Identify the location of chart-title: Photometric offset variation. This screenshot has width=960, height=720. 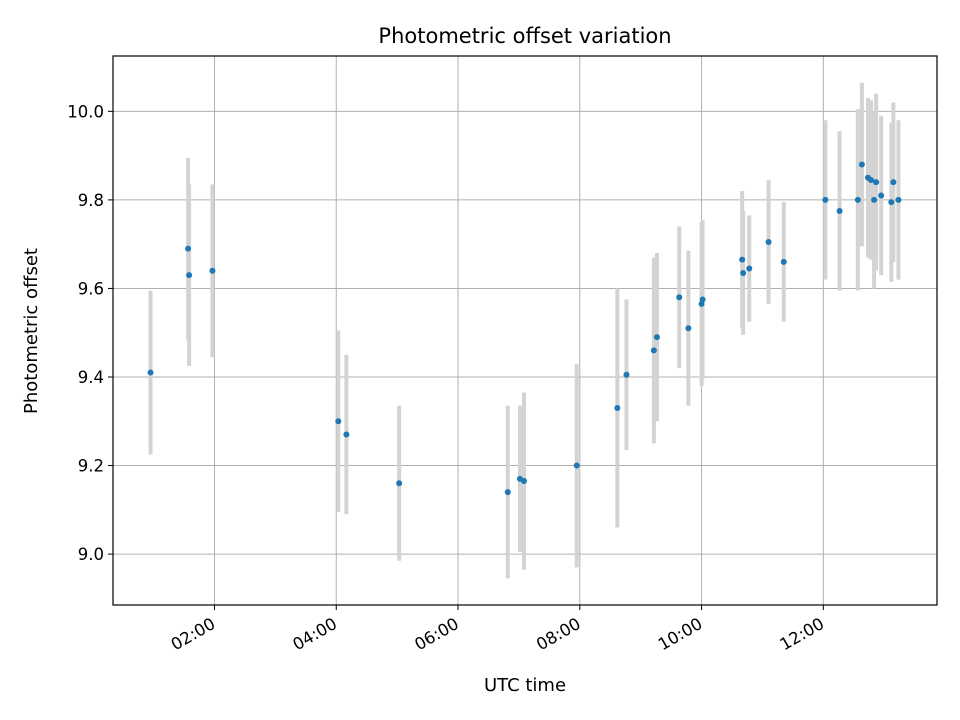
(524, 36).